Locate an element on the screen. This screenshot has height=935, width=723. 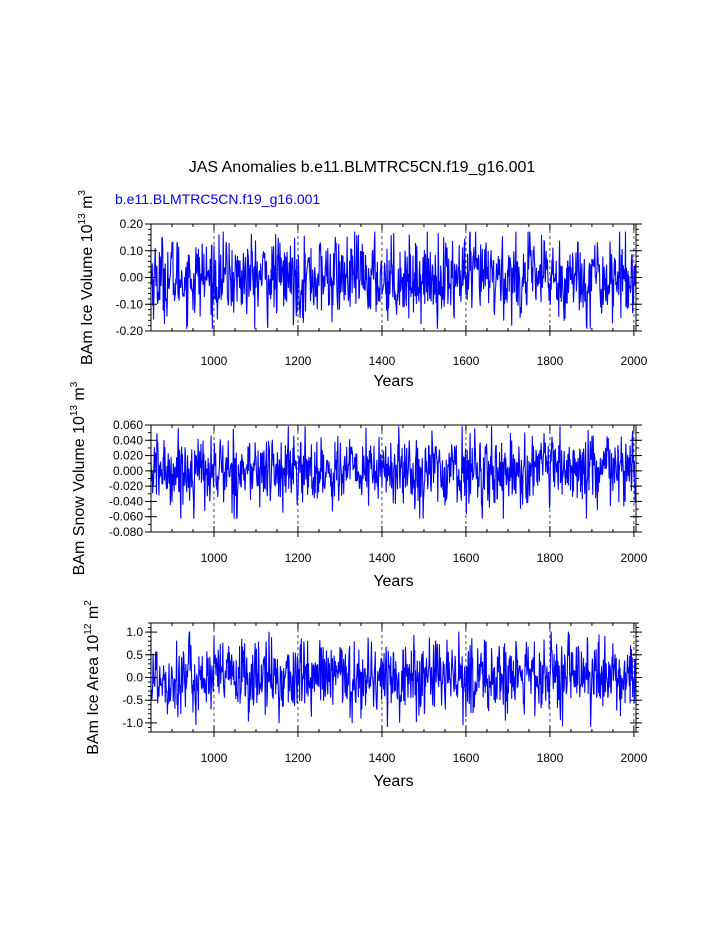
y-tick-label: -0.20 is located at coordinates (130, 331).